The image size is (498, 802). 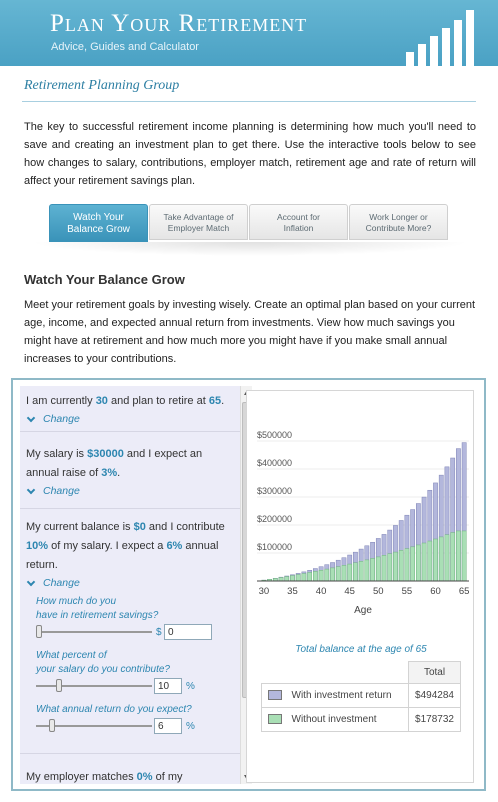 I want to click on total-without-value: $178732, so click(x=434, y=719).